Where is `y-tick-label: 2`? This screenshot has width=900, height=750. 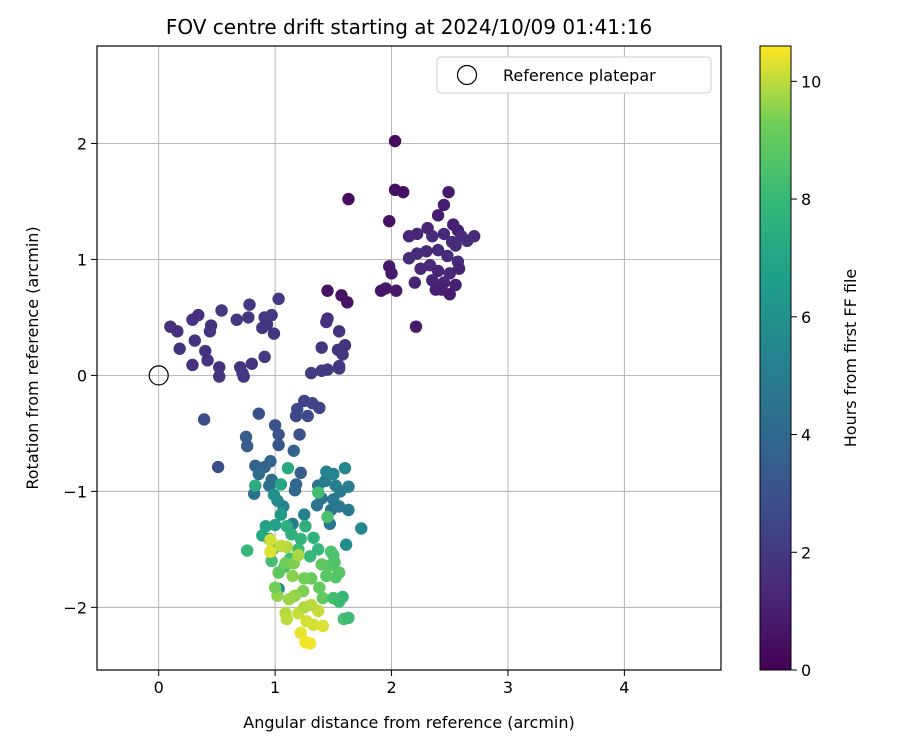 y-tick-label: 2 is located at coordinates (82, 143).